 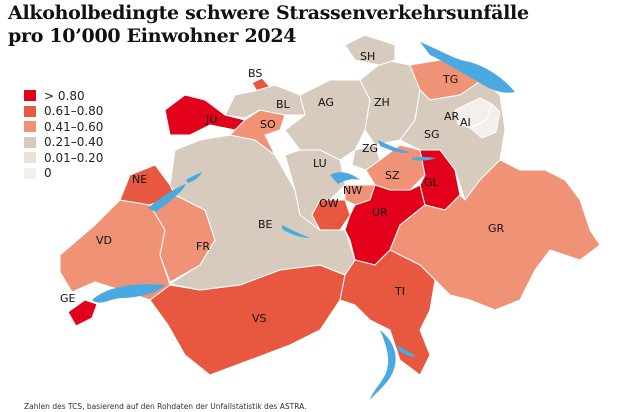 I want to click on canton-label: BE, so click(x=265, y=224).